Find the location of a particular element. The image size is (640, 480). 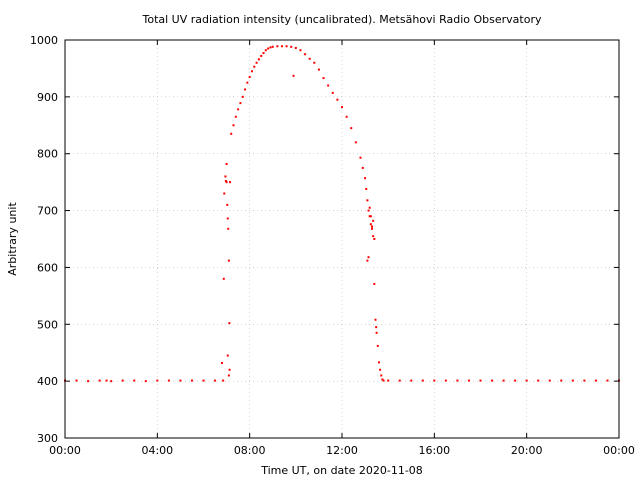

y-tick-label: 500 is located at coordinates (47, 324).